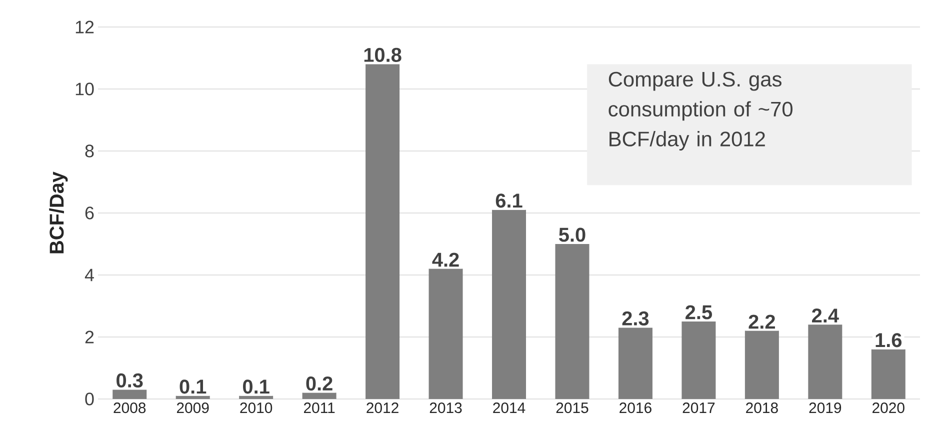  What do you see at coordinates (256, 408) in the screenshot?
I see `x-tick-label: 2010` at bounding box center [256, 408].